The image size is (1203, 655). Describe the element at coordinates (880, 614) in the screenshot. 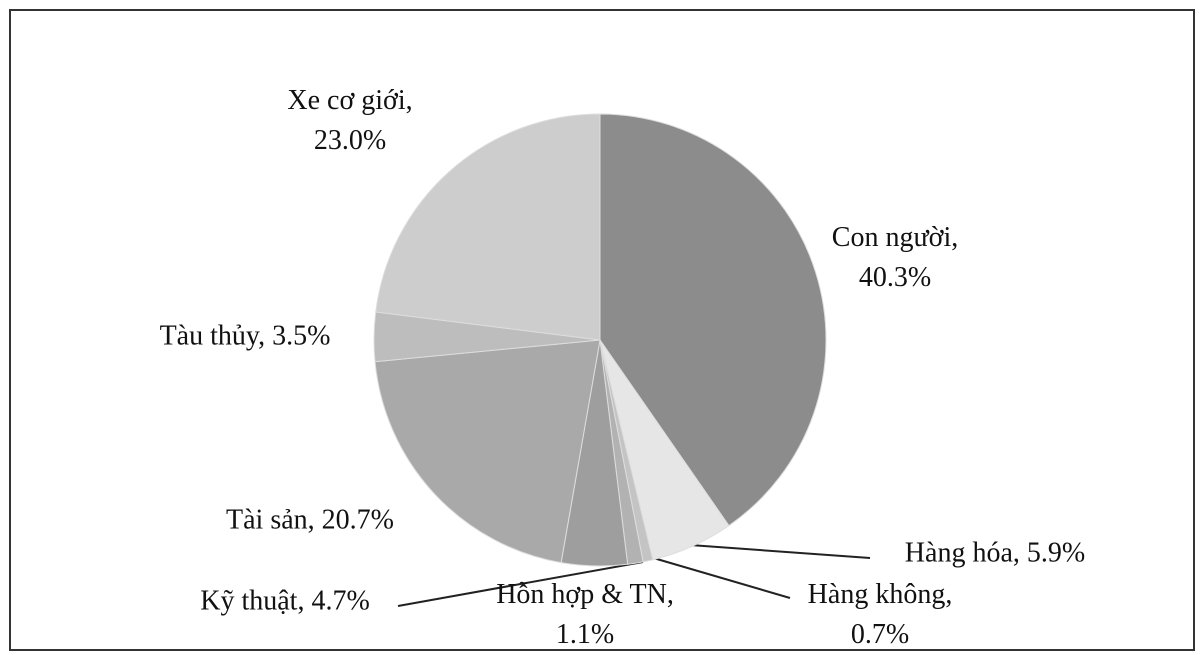

I see `data-label: Hàng không, 0.7%` at that location.